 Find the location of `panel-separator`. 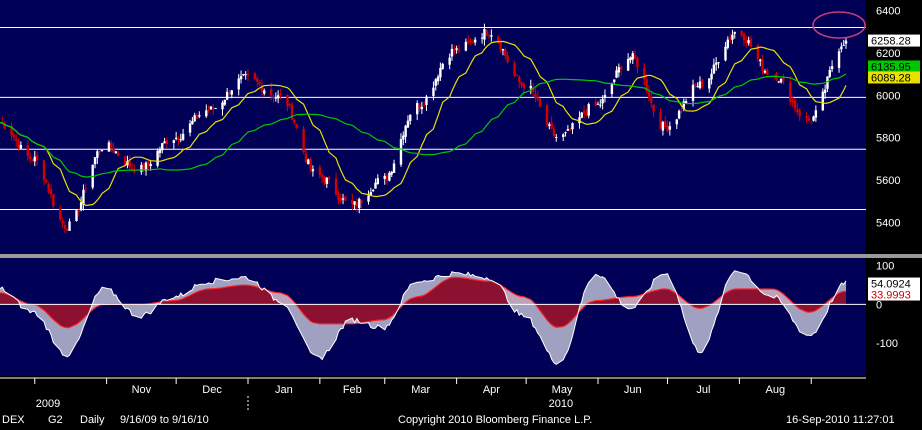

panel-separator is located at coordinates (461, 256).